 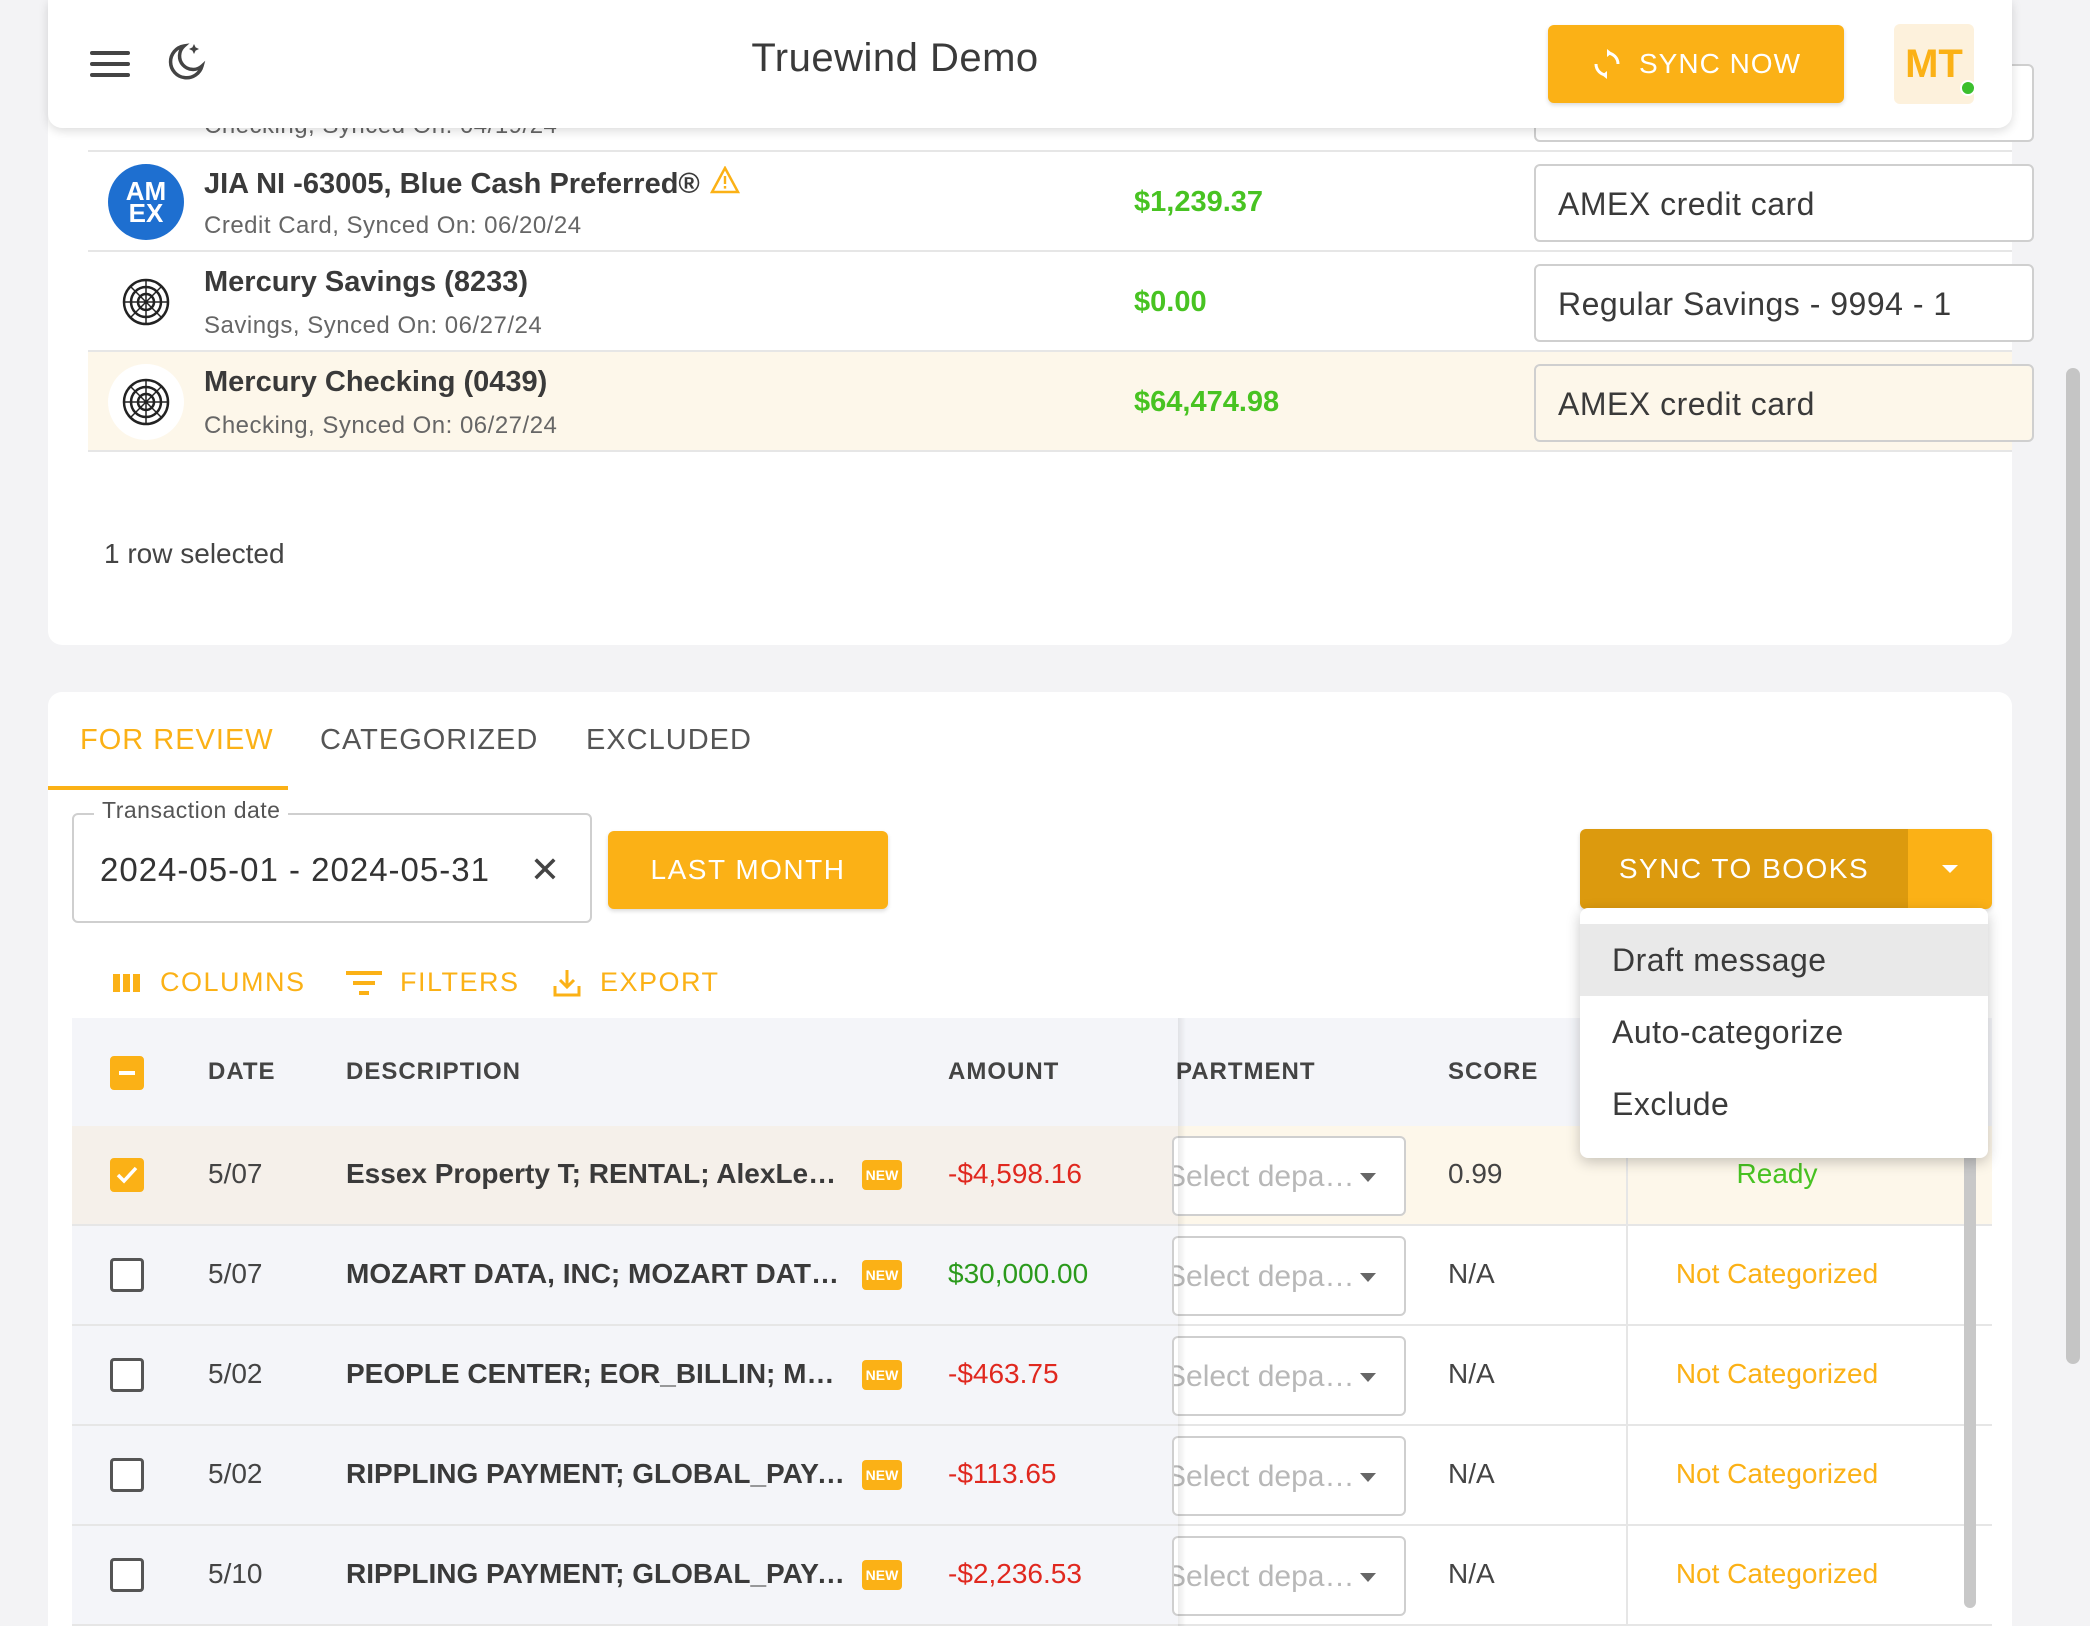 What do you see at coordinates (429, 740) in the screenshot?
I see `tab-categorized: CATEGORIZED` at bounding box center [429, 740].